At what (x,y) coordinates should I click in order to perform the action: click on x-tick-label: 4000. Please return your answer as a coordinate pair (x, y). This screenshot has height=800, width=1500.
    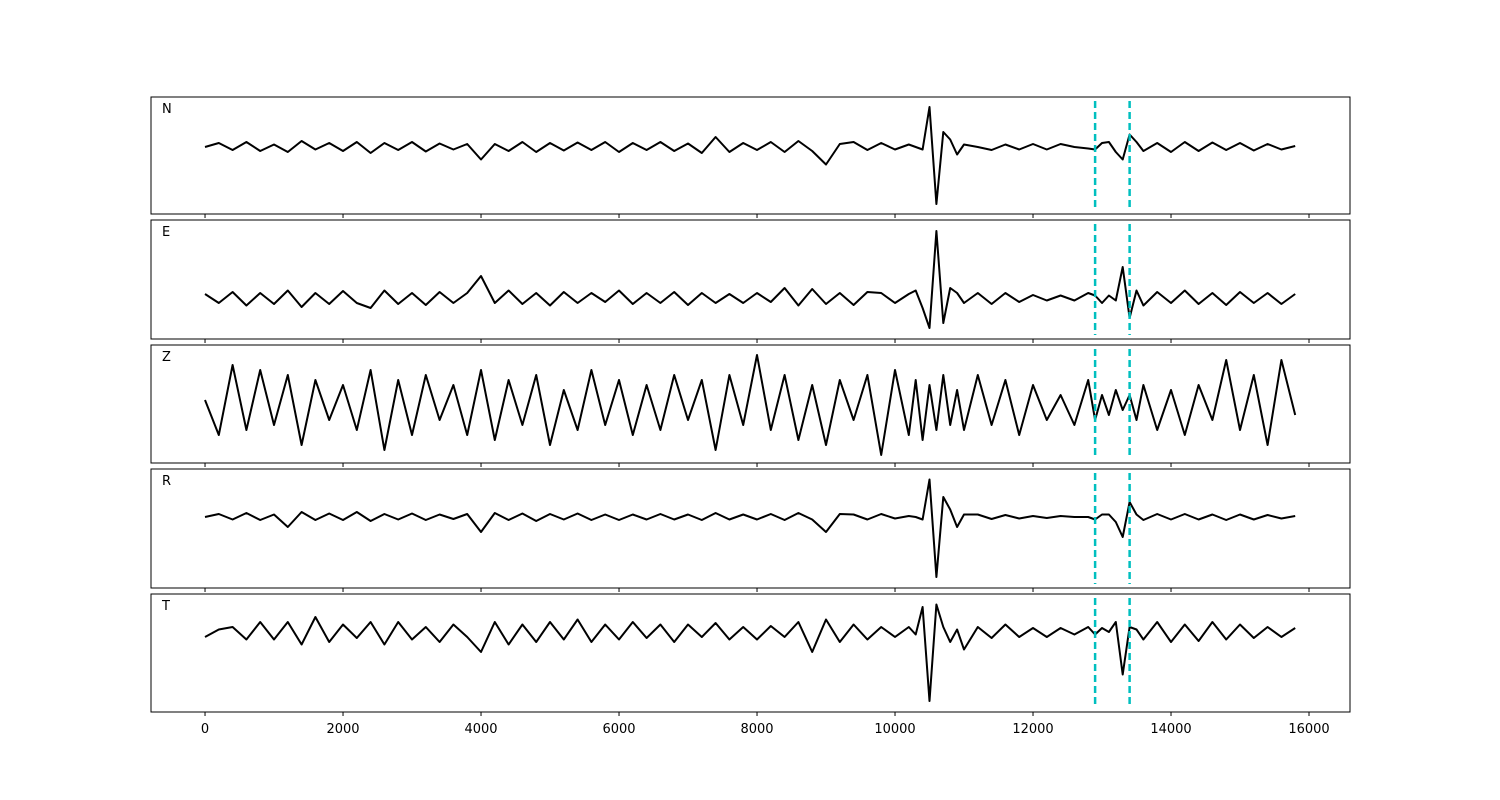
    Looking at the image, I should click on (480, 729).